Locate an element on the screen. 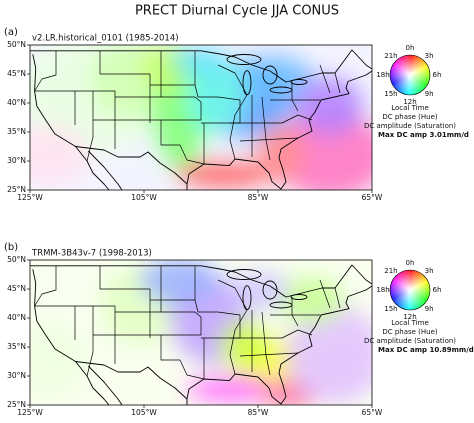 This screenshot has height=423, width=474. panel-subtitle: TRMM-3B43v-7 (1998-2013) is located at coordinates (91, 254).